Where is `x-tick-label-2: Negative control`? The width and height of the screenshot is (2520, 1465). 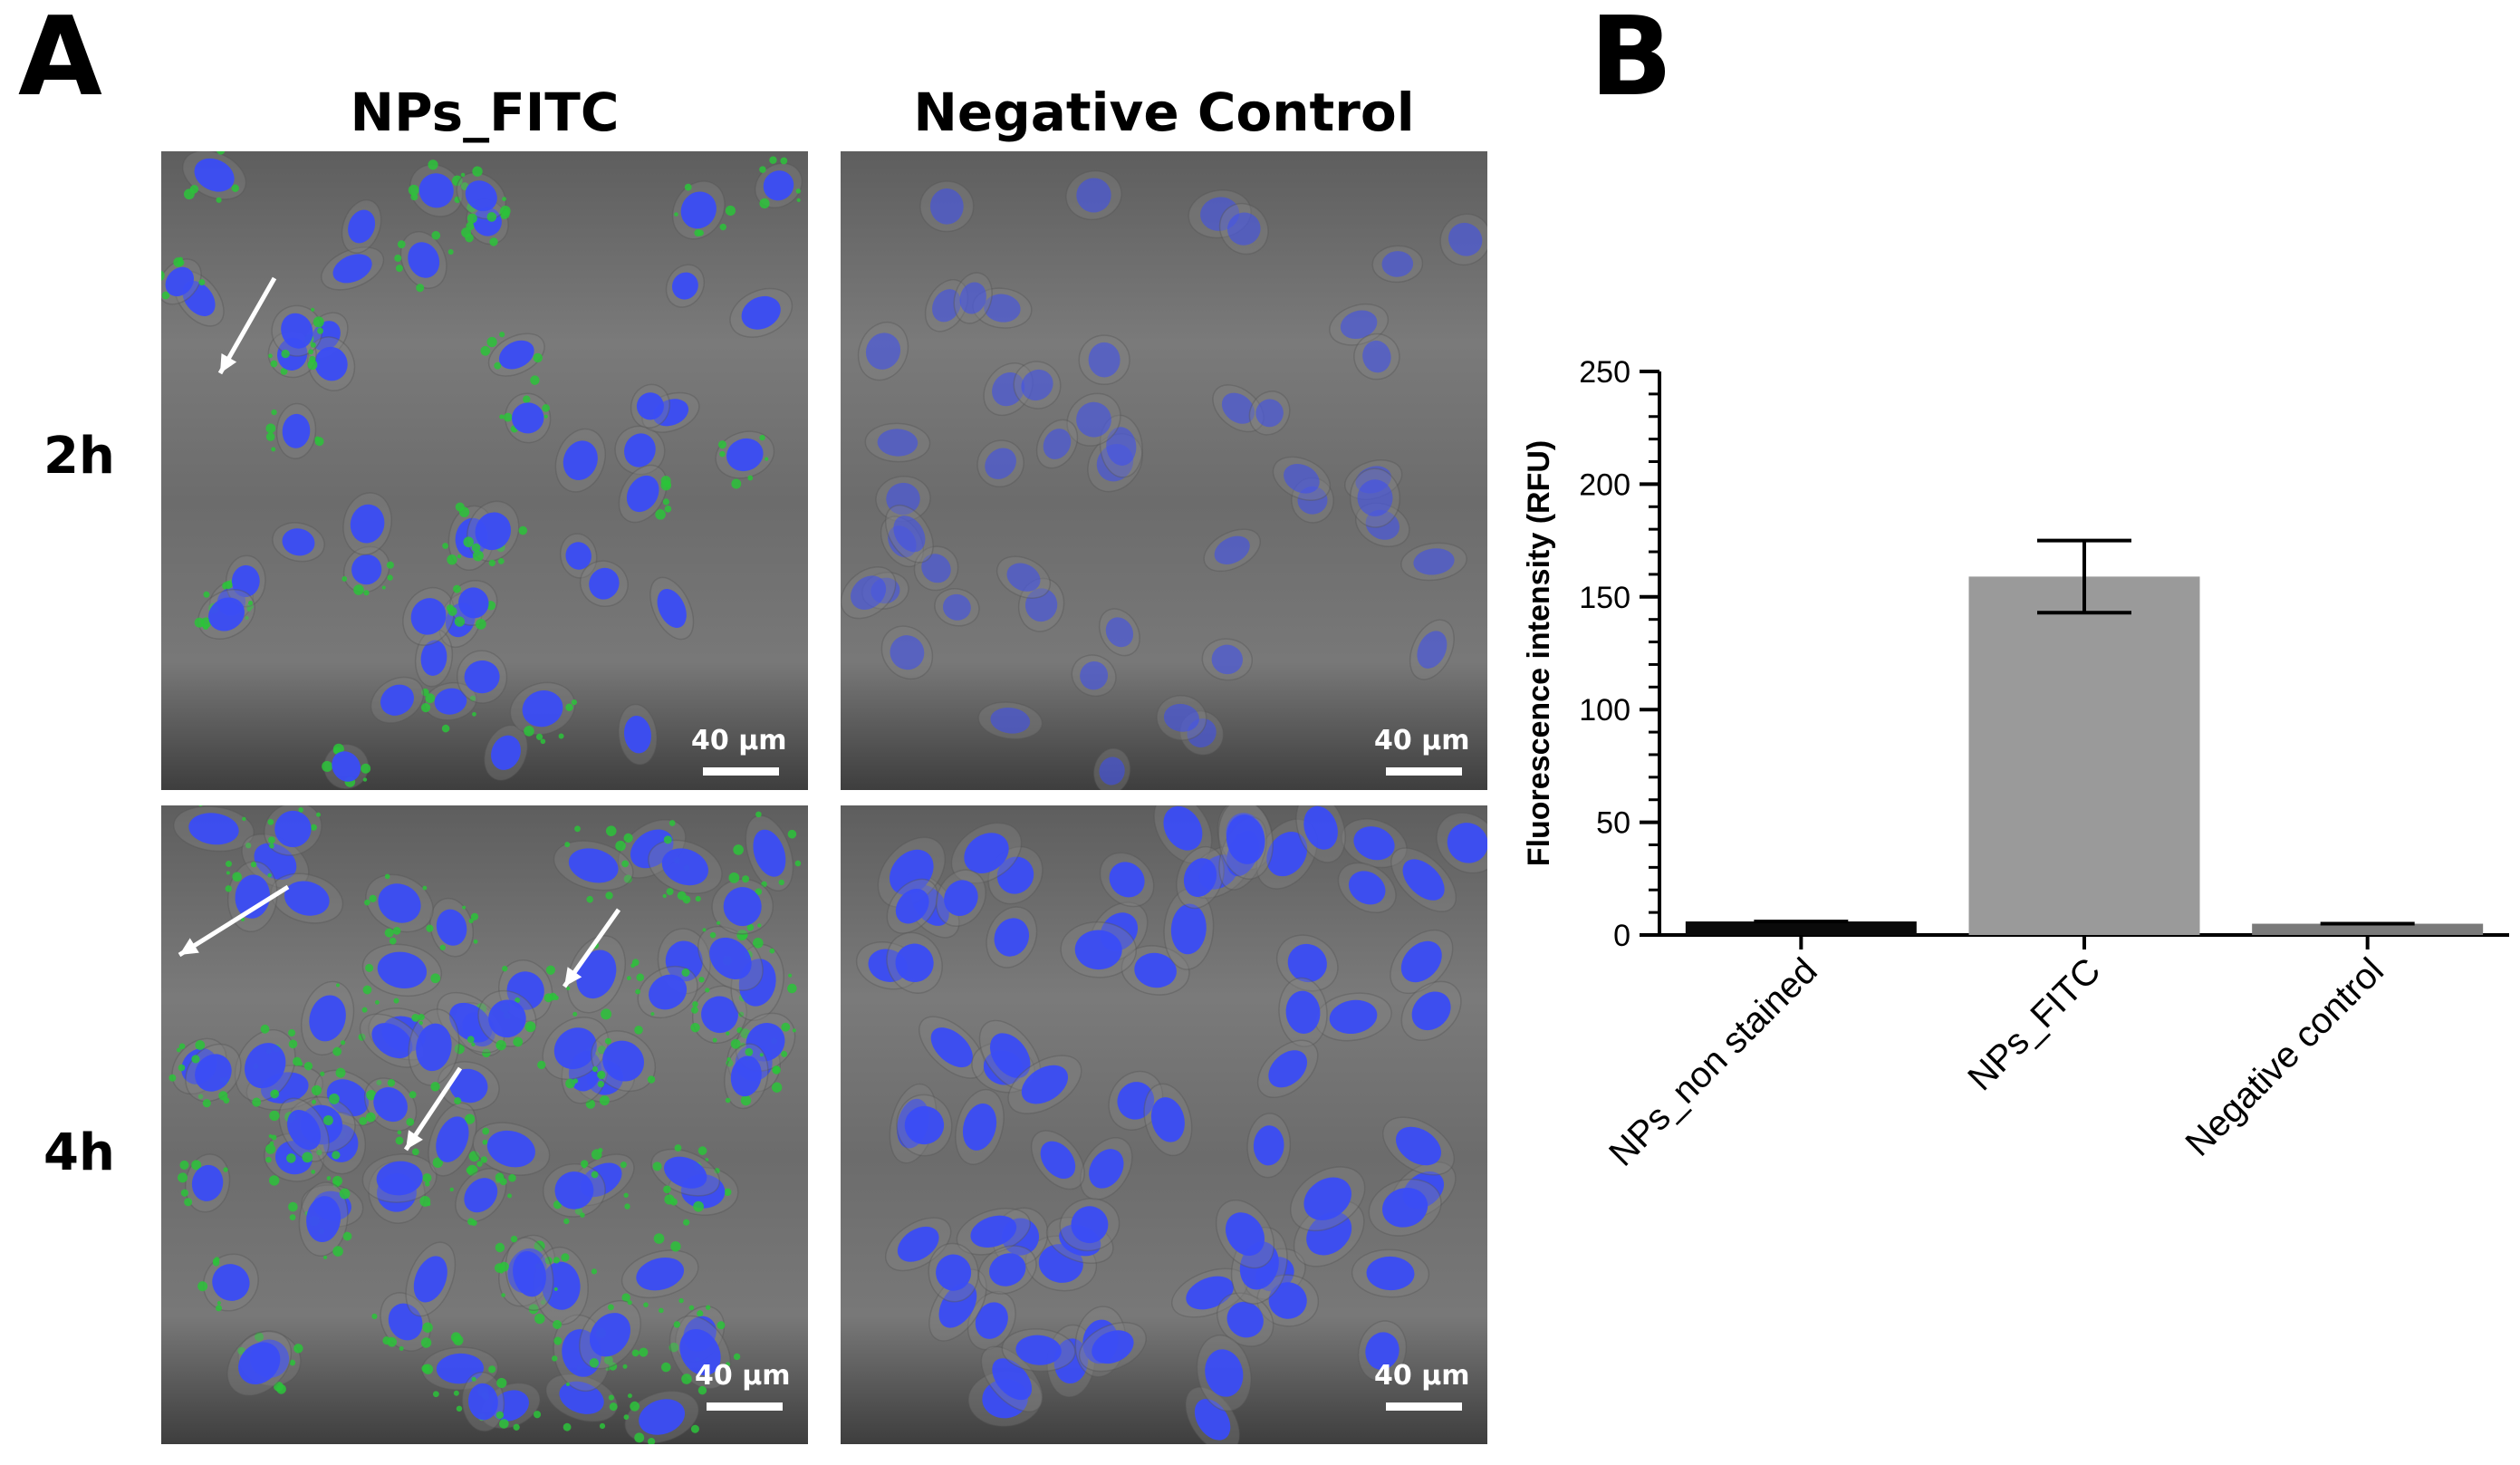 x-tick-label-2: Negative control is located at coordinates (2285, 1056).